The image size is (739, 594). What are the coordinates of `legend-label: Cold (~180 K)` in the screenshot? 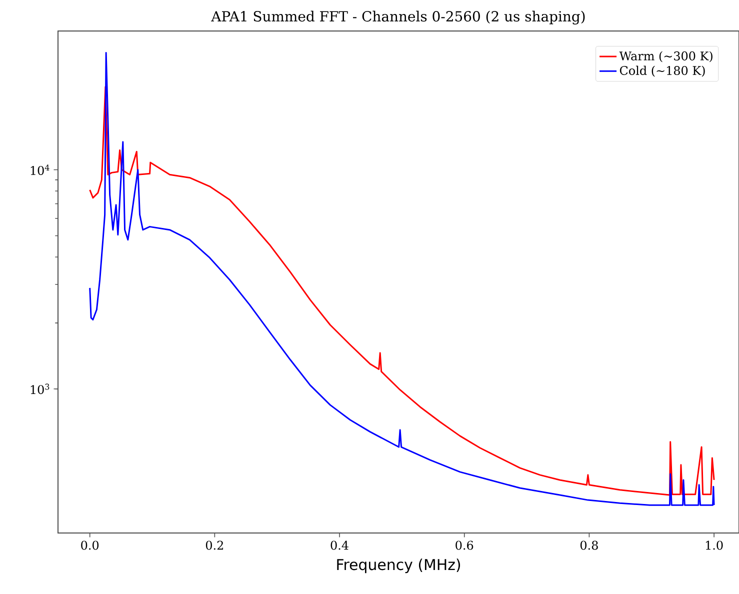 It's located at (662, 71).